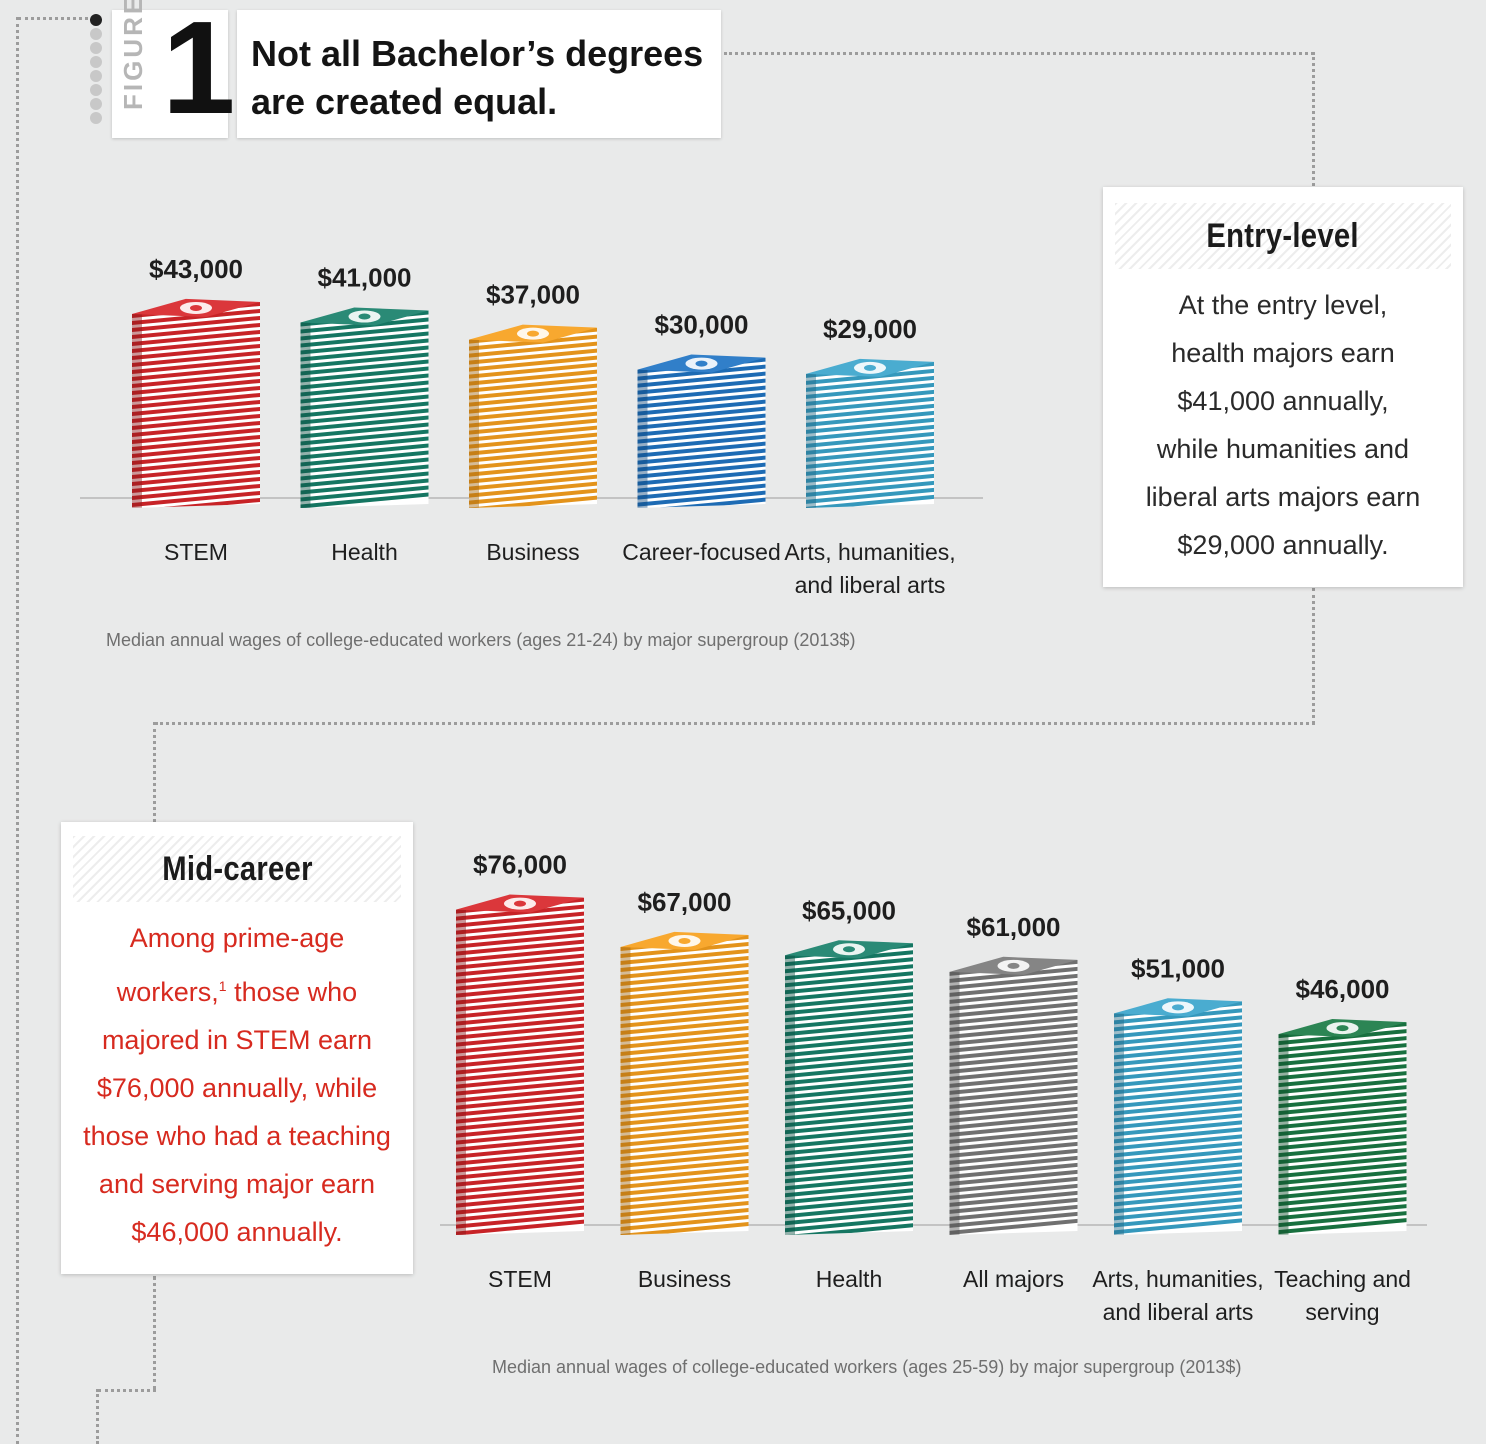  What do you see at coordinates (1014, 927) in the screenshot?
I see `value-label: $61,000` at bounding box center [1014, 927].